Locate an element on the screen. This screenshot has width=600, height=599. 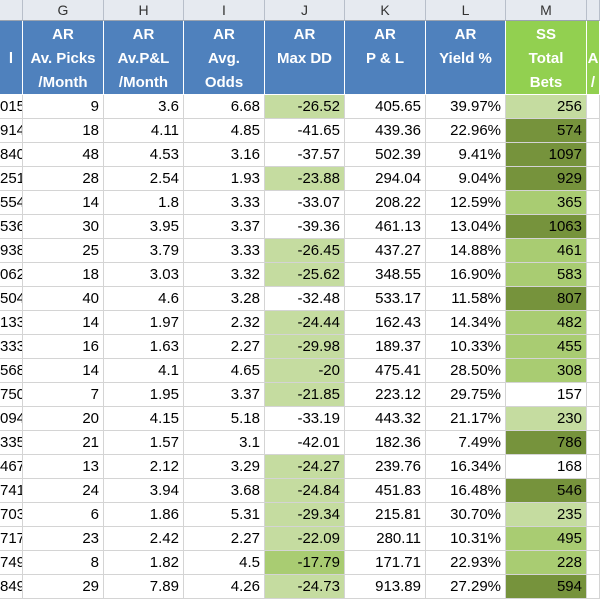
header-cell: SS Total Bets is located at coordinates (546, 58).